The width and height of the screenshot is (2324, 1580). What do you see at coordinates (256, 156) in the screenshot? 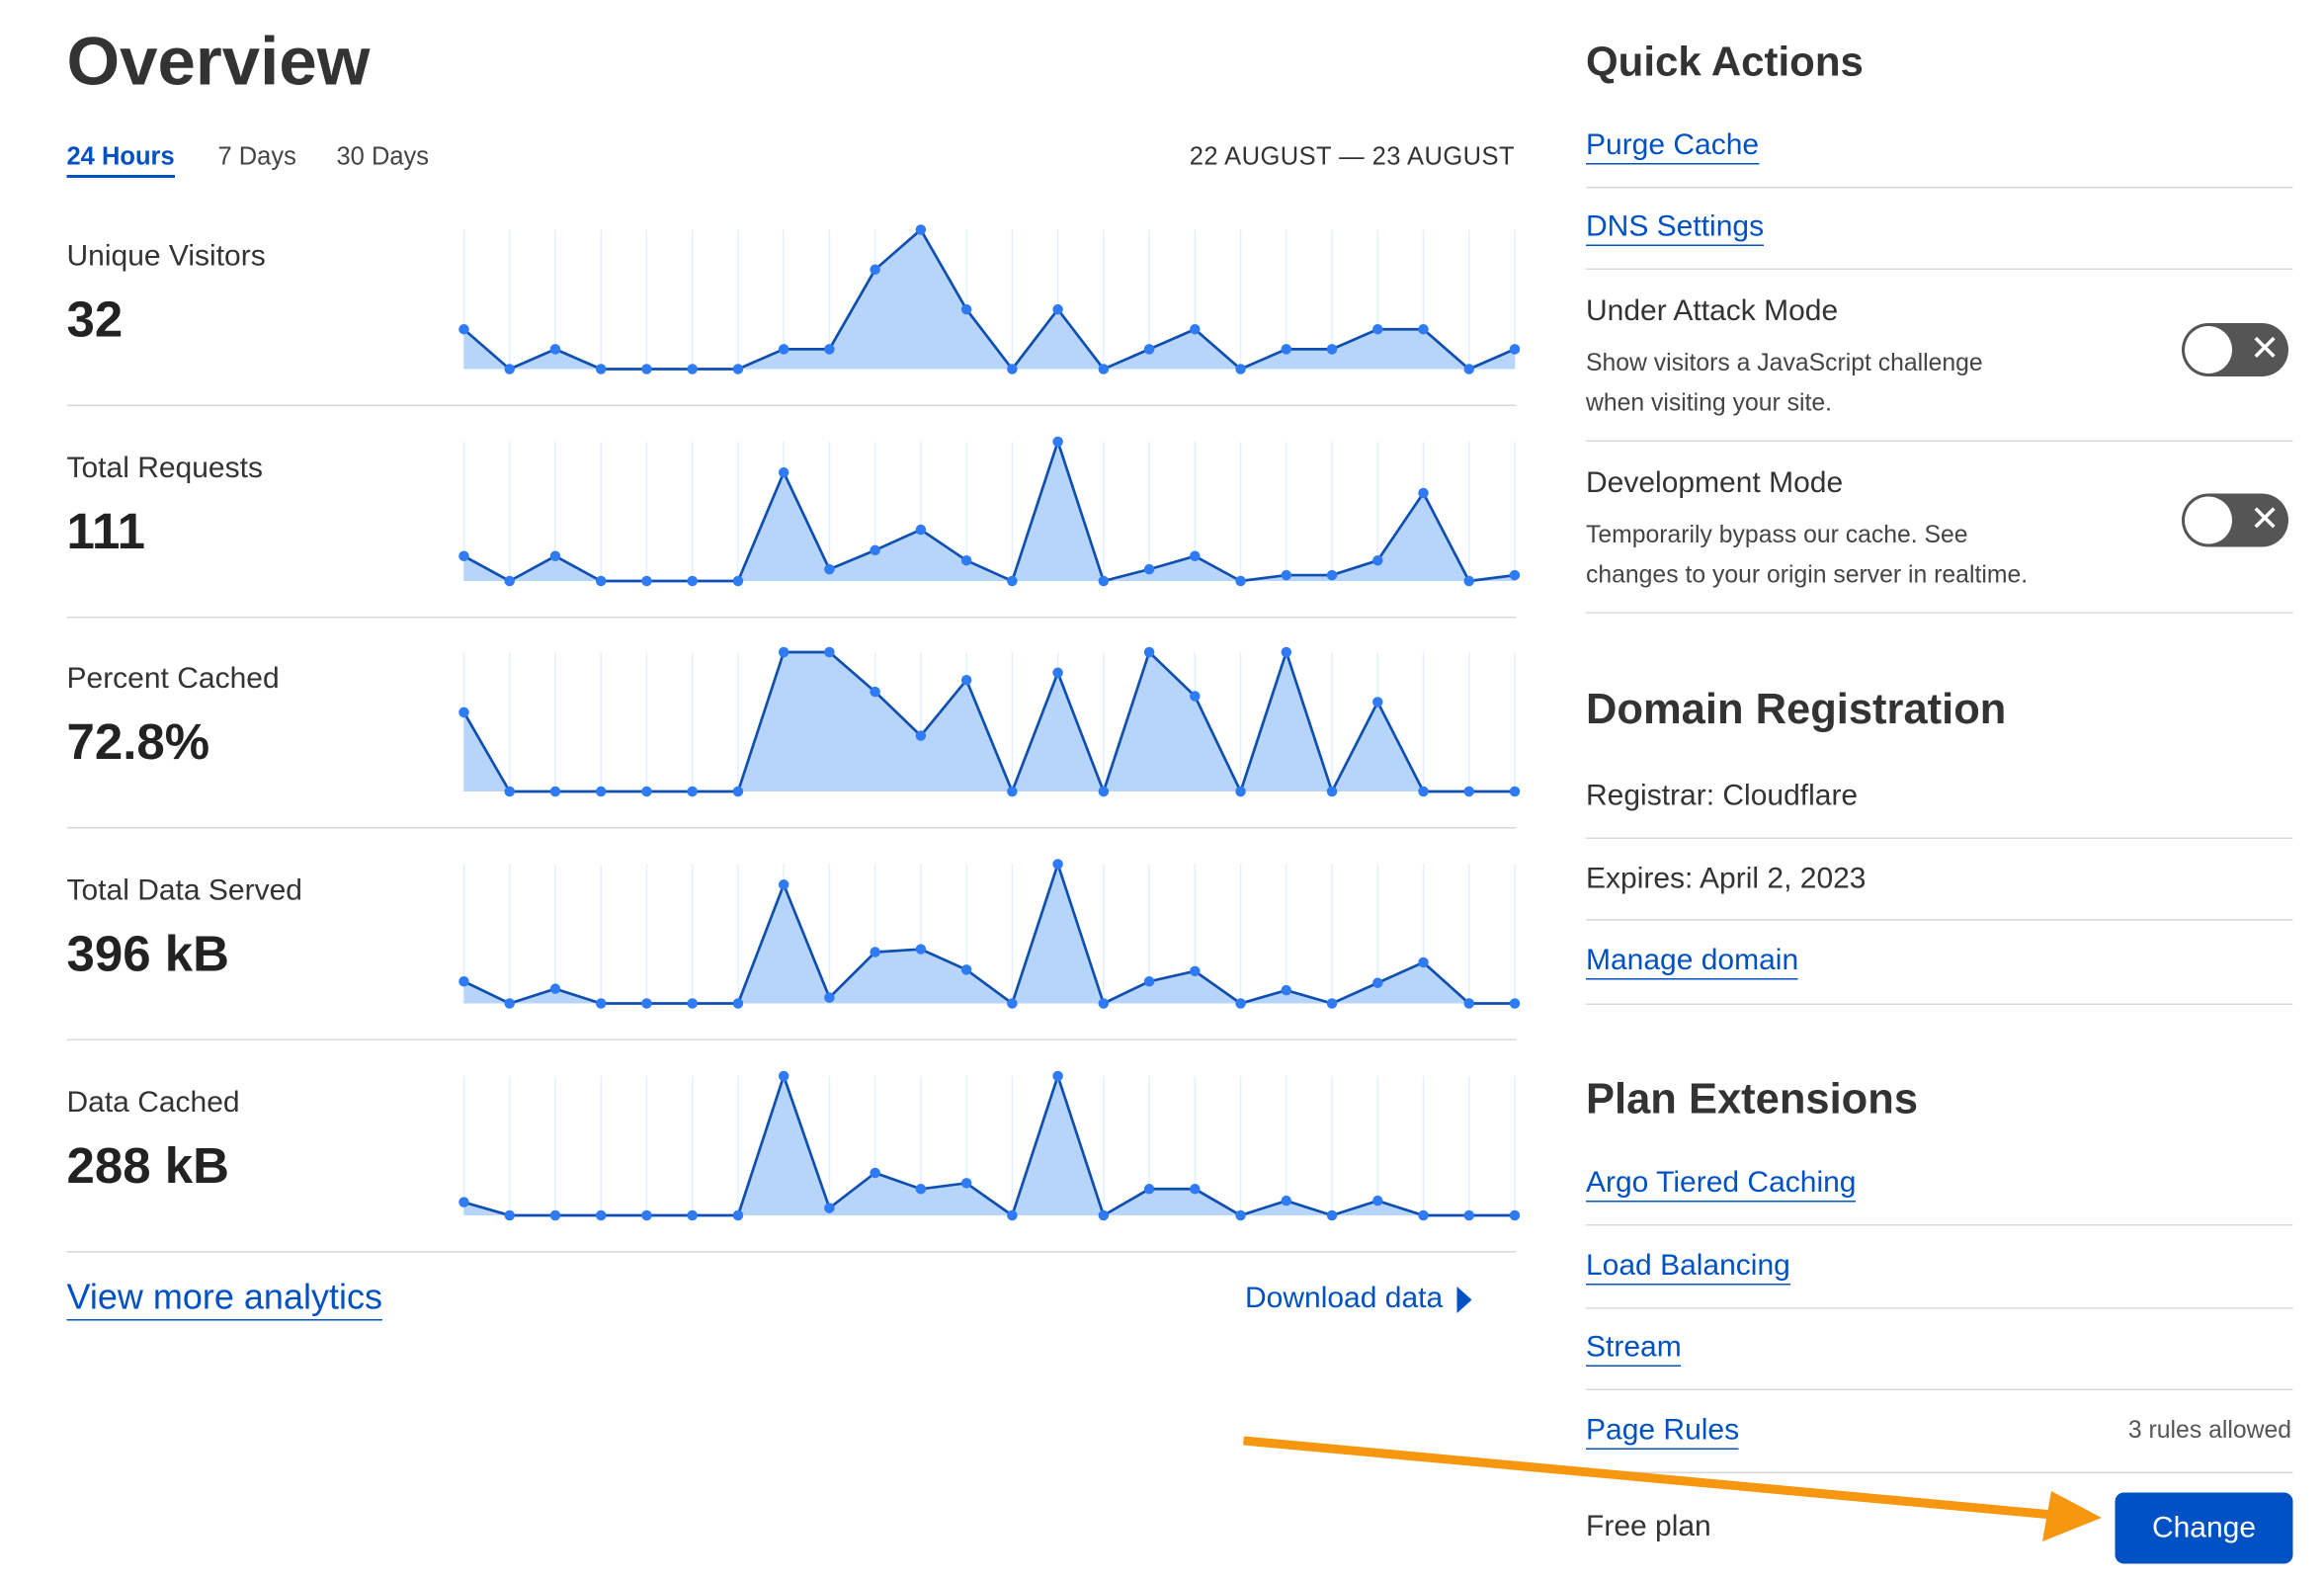
I see `tab-7-days: 7 Days` at bounding box center [256, 156].